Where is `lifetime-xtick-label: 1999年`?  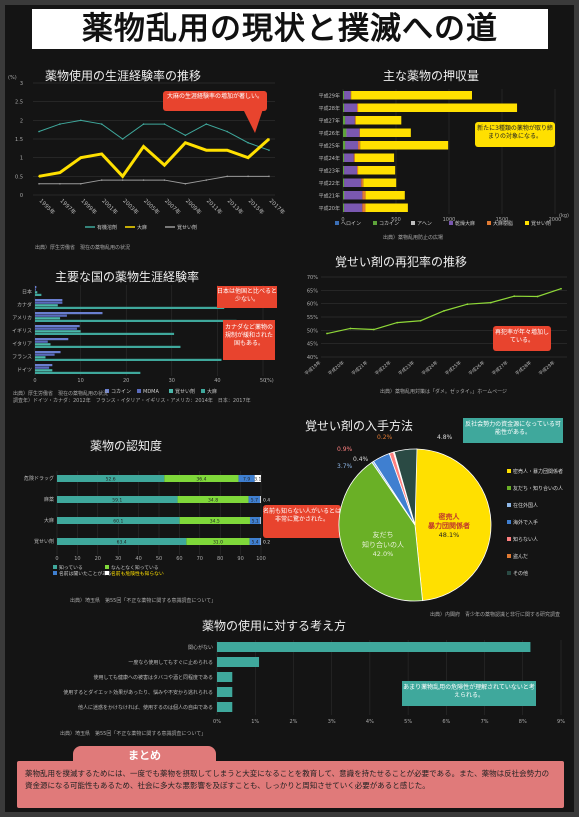 lifetime-xtick-label: 1999年 is located at coordinates (89, 207).